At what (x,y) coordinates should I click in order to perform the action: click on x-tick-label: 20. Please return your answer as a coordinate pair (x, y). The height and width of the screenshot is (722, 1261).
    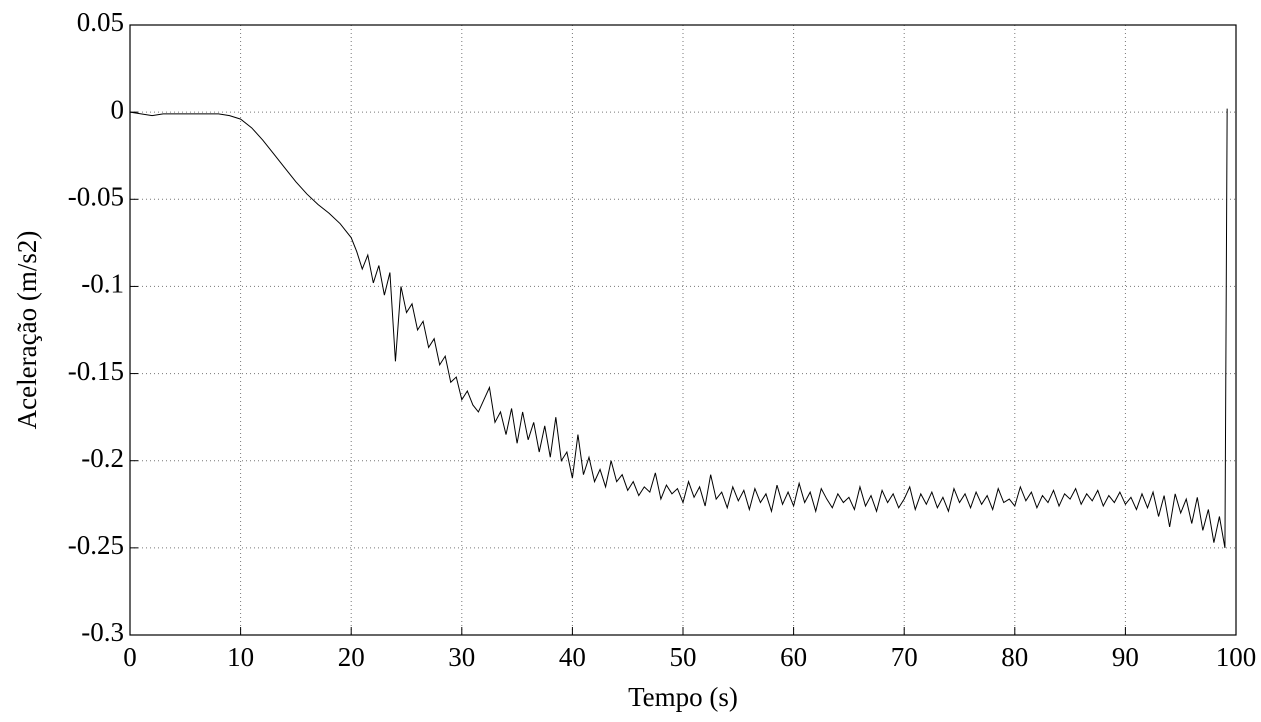
    Looking at the image, I should click on (351, 657).